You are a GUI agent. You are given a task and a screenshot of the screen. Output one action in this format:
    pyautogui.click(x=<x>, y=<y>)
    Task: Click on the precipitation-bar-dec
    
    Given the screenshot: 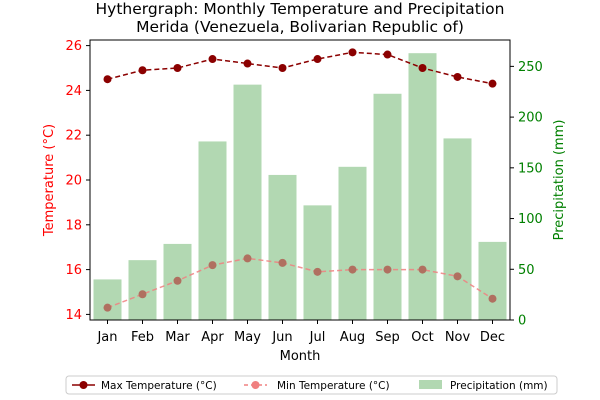 What is the action you would take?
    pyautogui.click(x=492, y=280)
    